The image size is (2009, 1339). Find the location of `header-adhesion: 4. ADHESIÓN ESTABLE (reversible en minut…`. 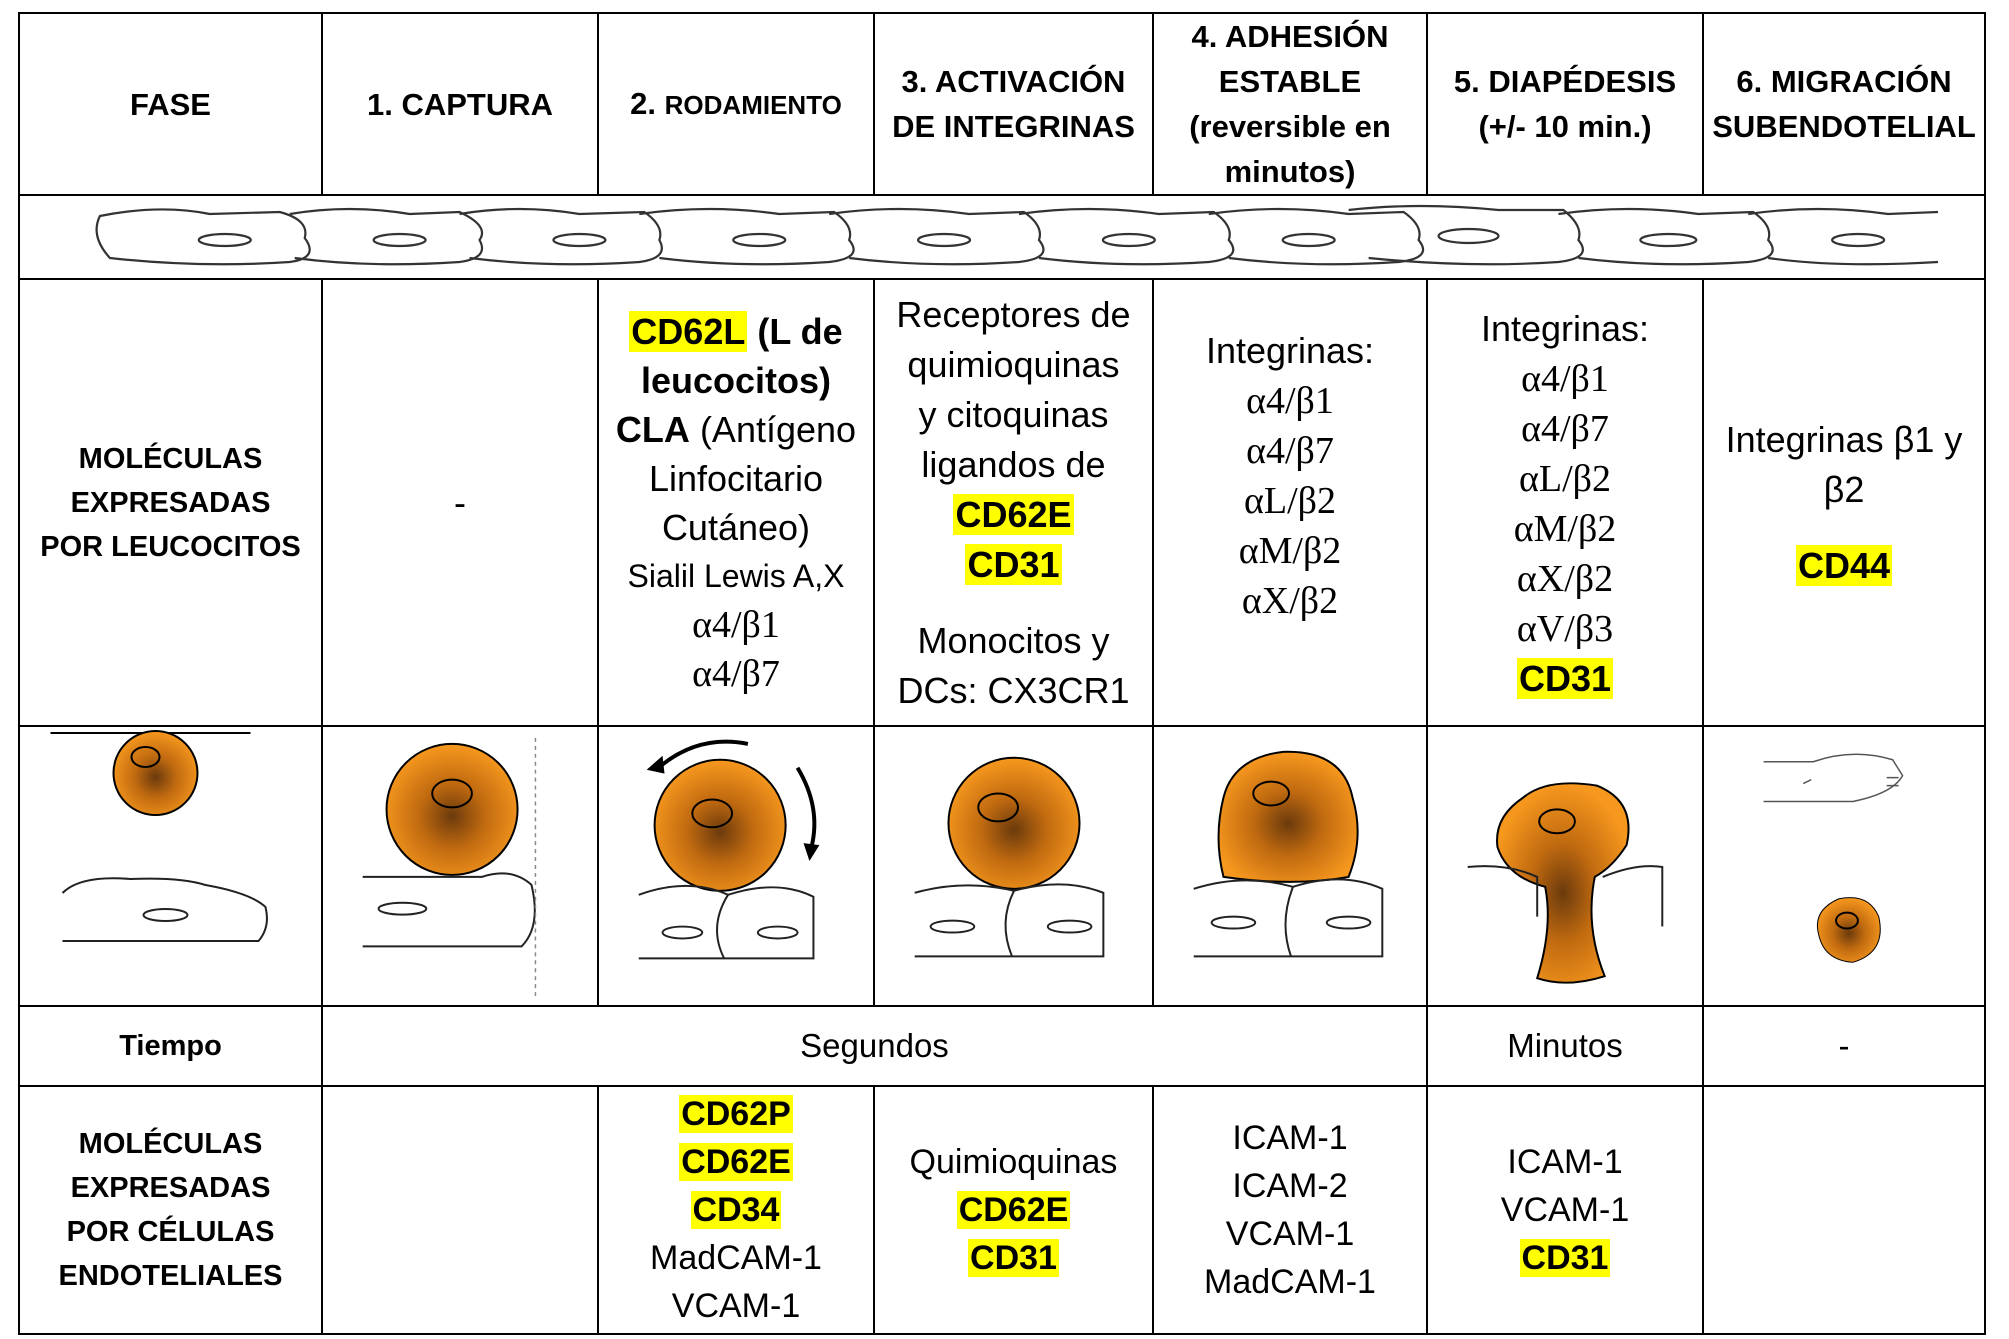

header-adhesion: 4. ADHESIÓN ESTABLE (reversible en minut… is located at coordinates (1290, 104).